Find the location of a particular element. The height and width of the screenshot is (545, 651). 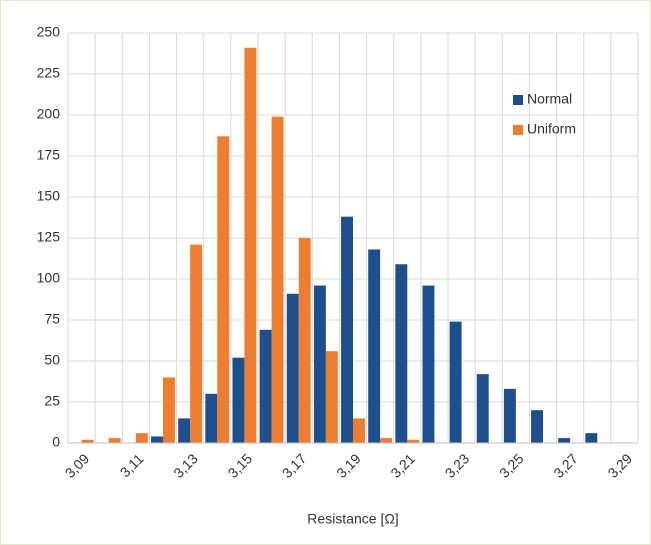

y-tick-label: 50 is located at coordinates (52, 360).